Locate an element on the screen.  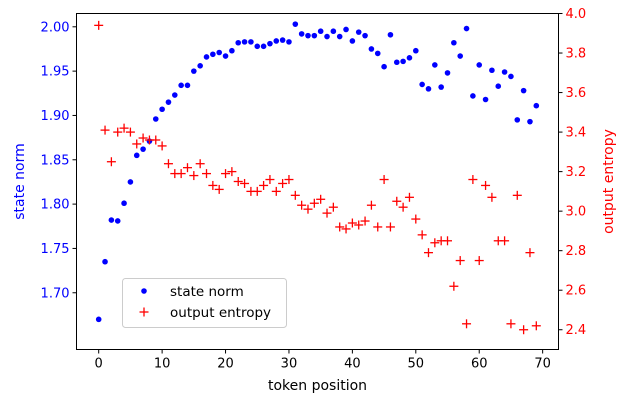
x-tick-label: 20 is located at coordinates (225, 364).